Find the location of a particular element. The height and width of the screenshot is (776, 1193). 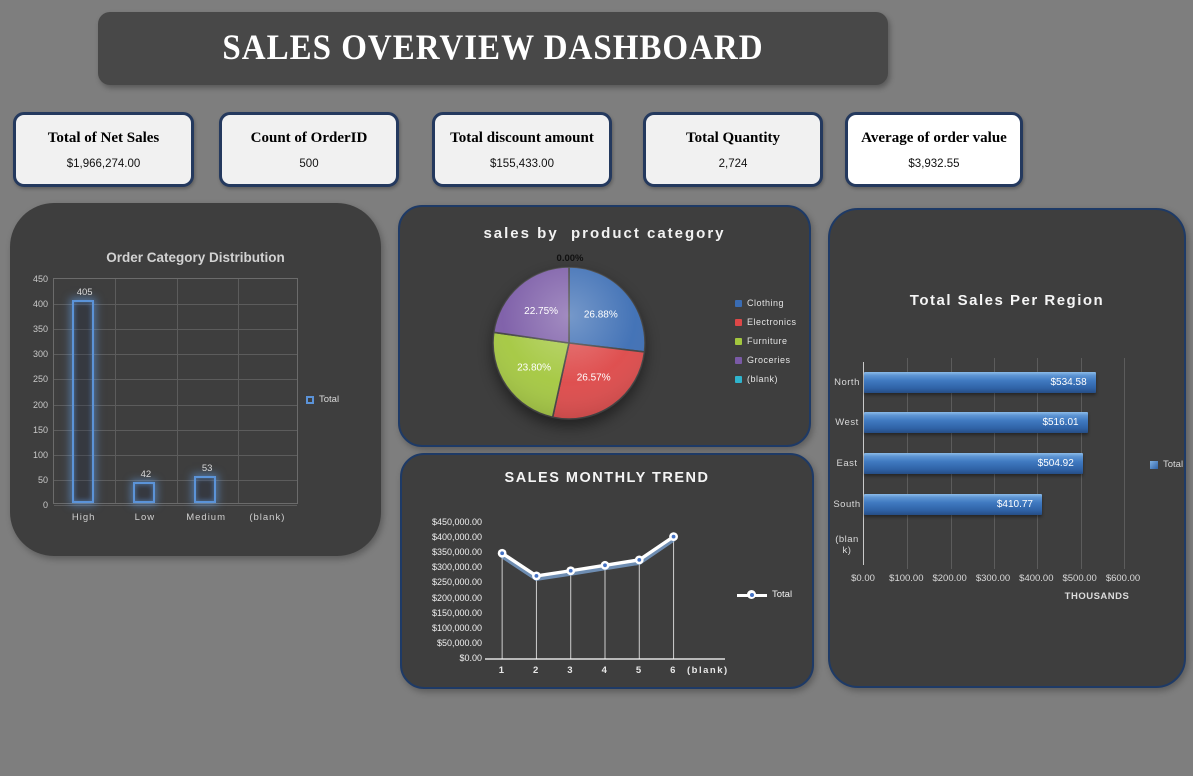

pie-data-label: 22.75% is located at coordinates (541, 311).